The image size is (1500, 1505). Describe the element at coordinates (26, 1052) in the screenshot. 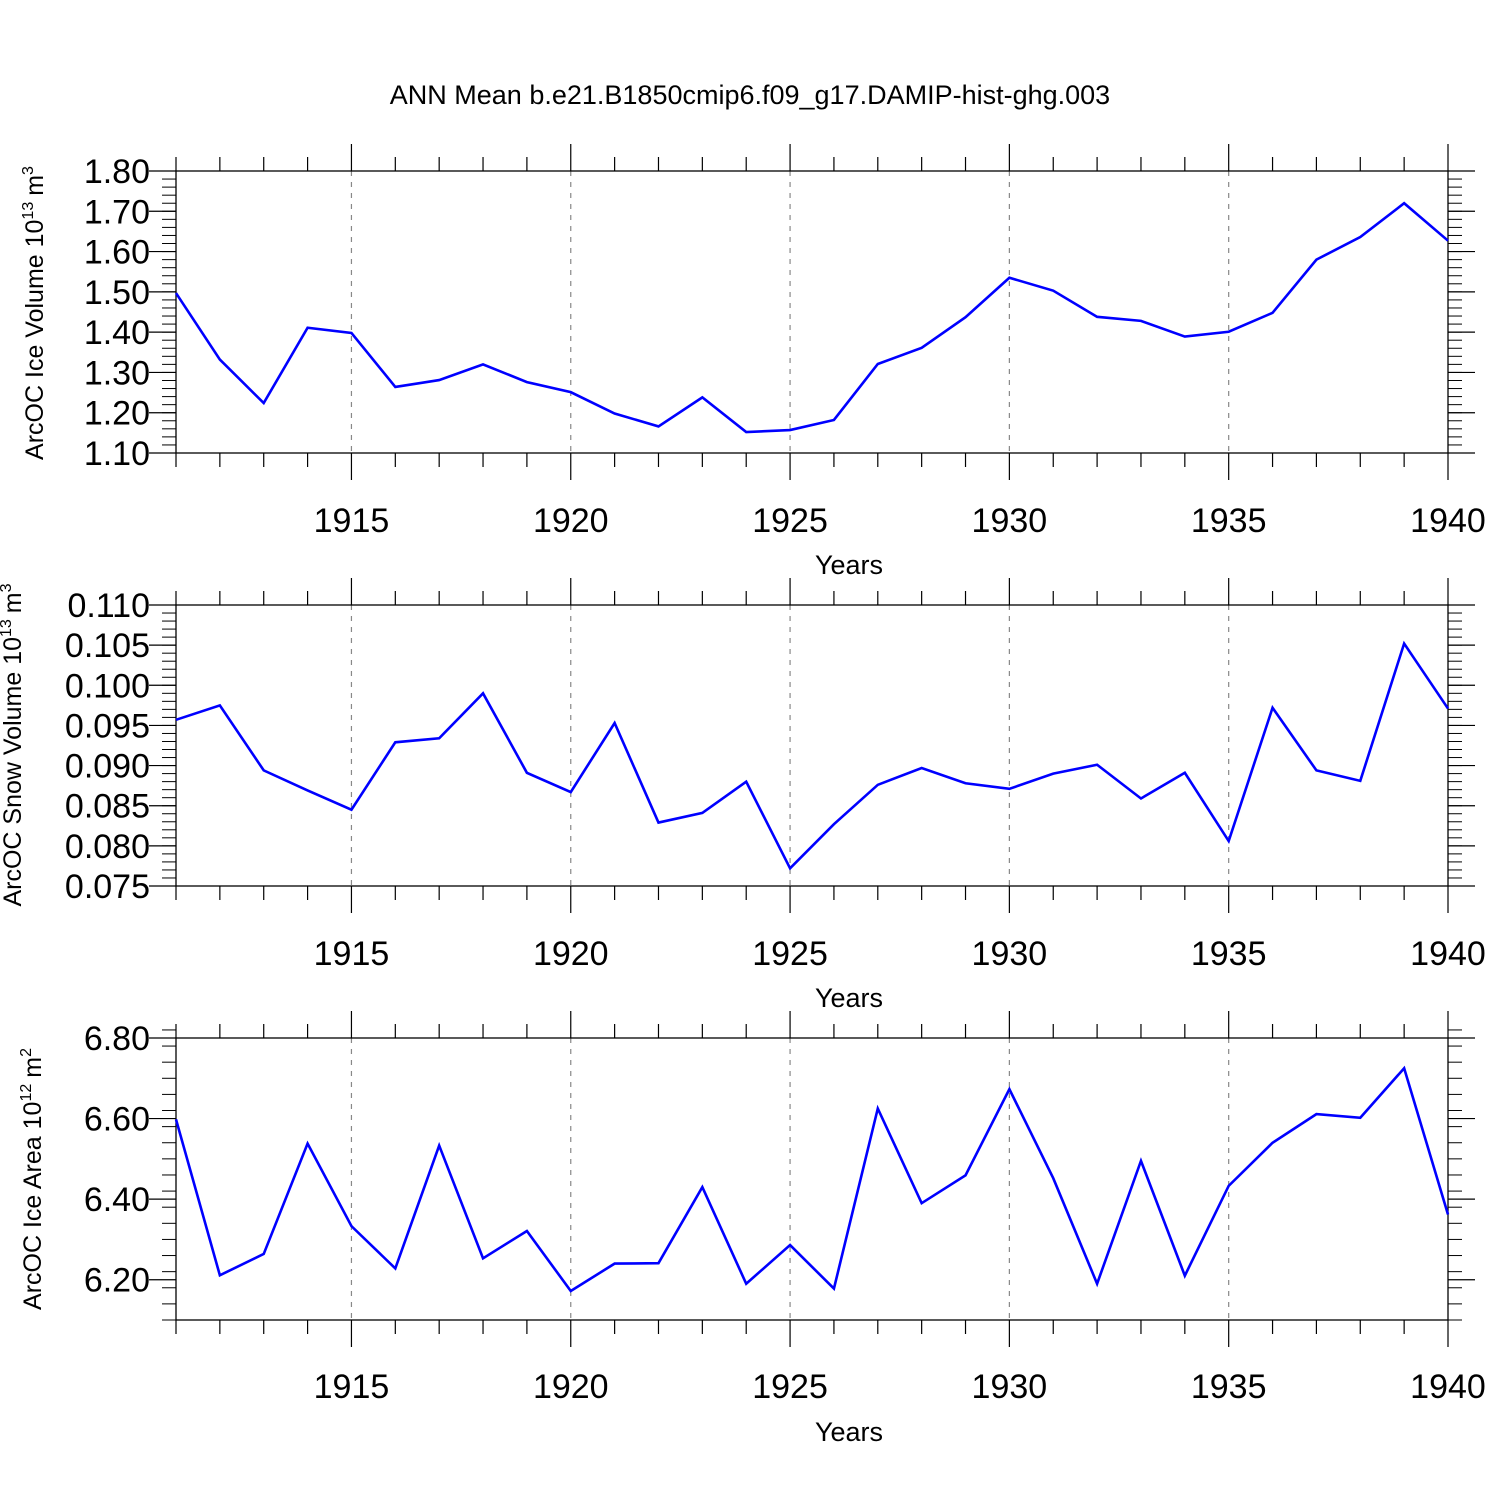

I see `y-axis-label-unit-exponent: 2` at that location.